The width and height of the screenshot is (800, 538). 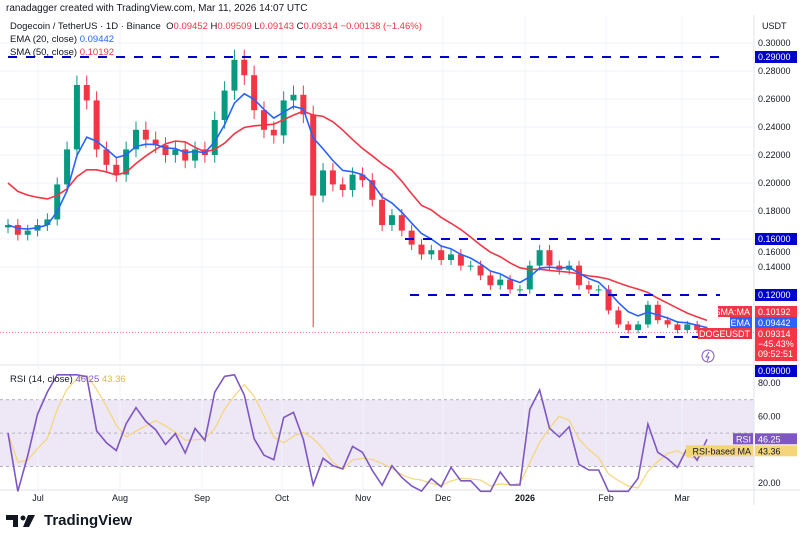 What do you see at coordinates (769, 383) in the screenshot?
I see `rsi-tick: 80.00` at bounding box center [769, 383].